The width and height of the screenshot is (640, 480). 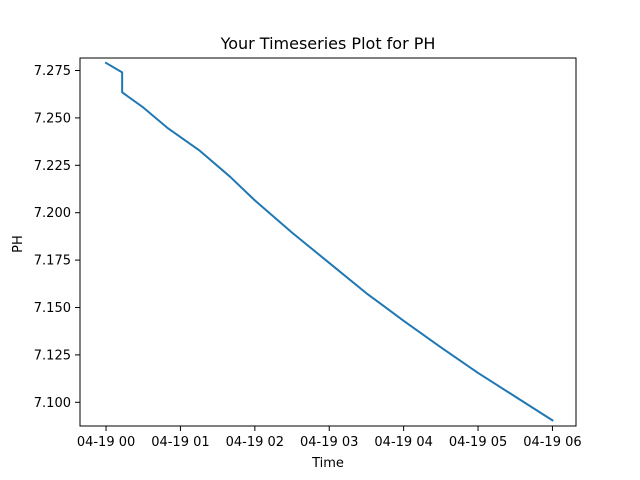 What do you see at coordinates (478, 442) in the screenshot?
I see `x-tick-label-5: 04-19 05` at bounding box center [478, 442].